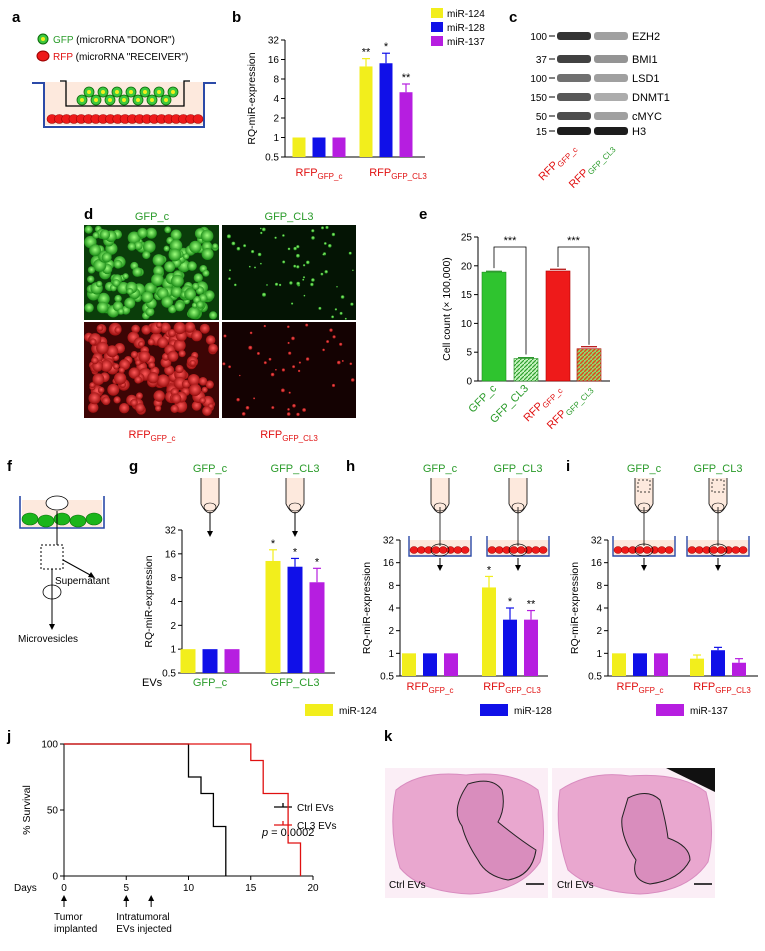  What do you see at coordinates (125, 40) in the screenshot?
I see `gfp-donor-label: (microRNA "DONOR")` at bounding box center [125, 40].